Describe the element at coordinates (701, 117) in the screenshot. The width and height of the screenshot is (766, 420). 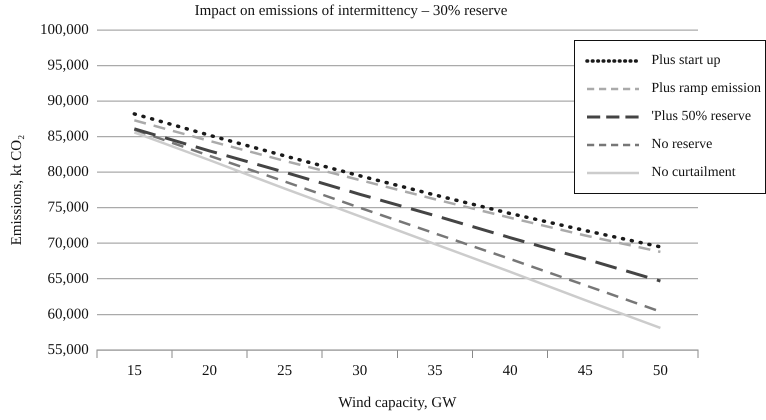
I see `legend-label: 'Plus 50% reserve` at that location.